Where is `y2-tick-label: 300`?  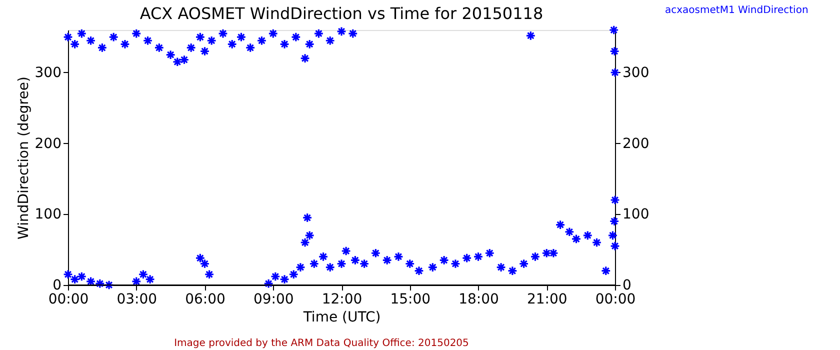 y2-tick-label: 300 is located at coordinates (636, 73).